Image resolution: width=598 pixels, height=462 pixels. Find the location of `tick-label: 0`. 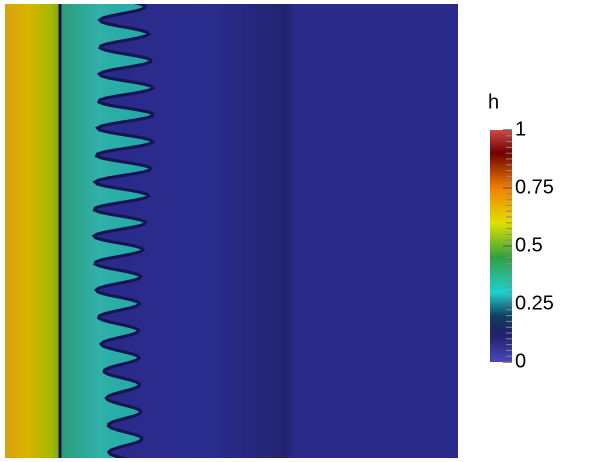

tick-label: 0 is located at coordinates (520, 361).